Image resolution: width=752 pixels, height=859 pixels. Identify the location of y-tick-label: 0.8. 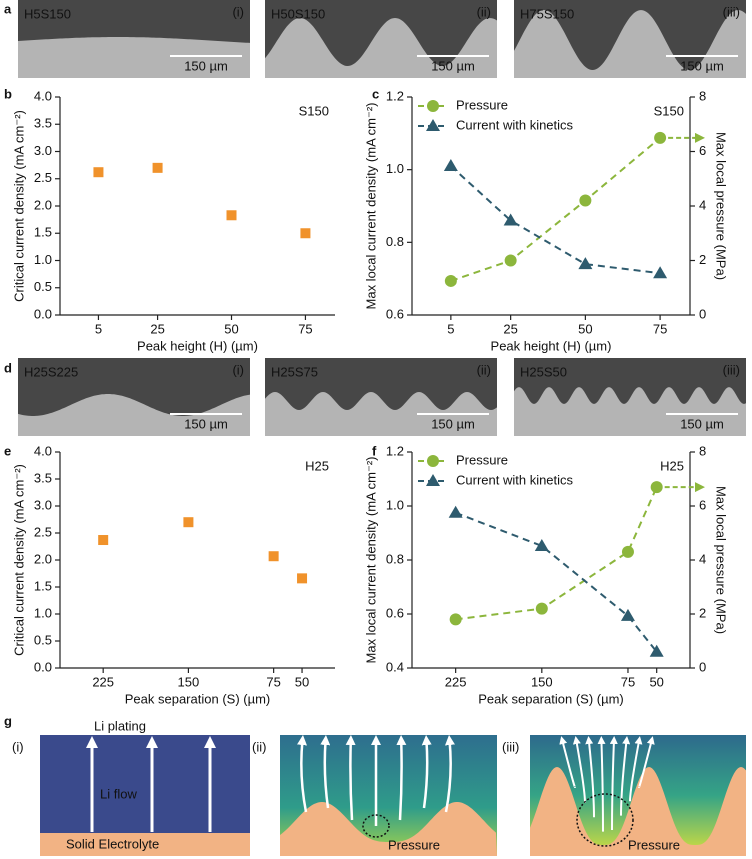
(395, 558).